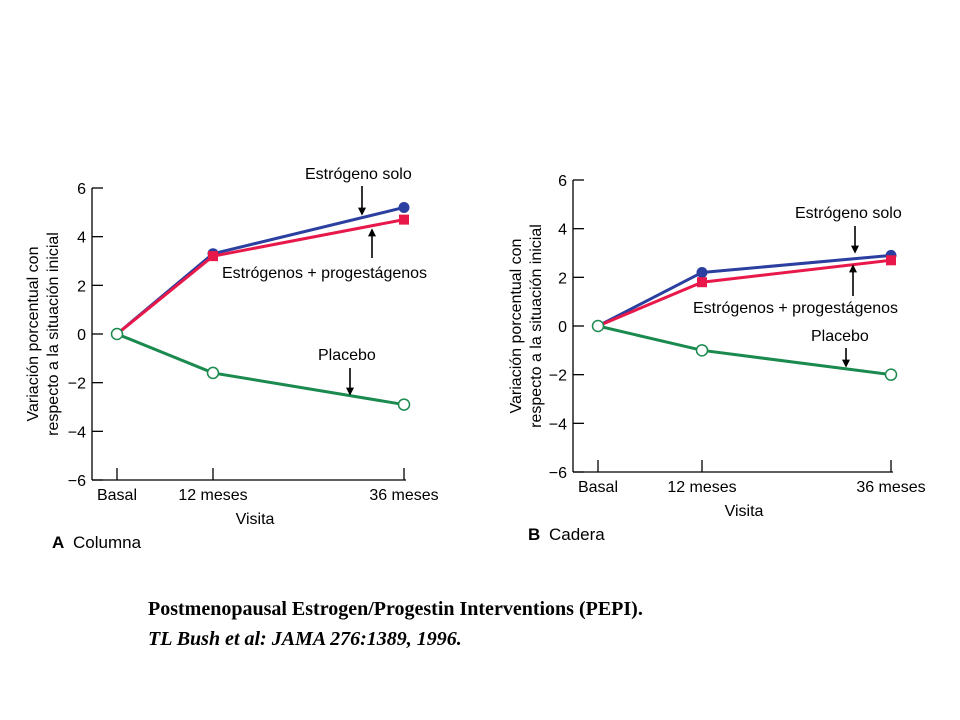 This screenshot has width=960, height=720. I want to click on panel-letter: A, so click(58, 542).